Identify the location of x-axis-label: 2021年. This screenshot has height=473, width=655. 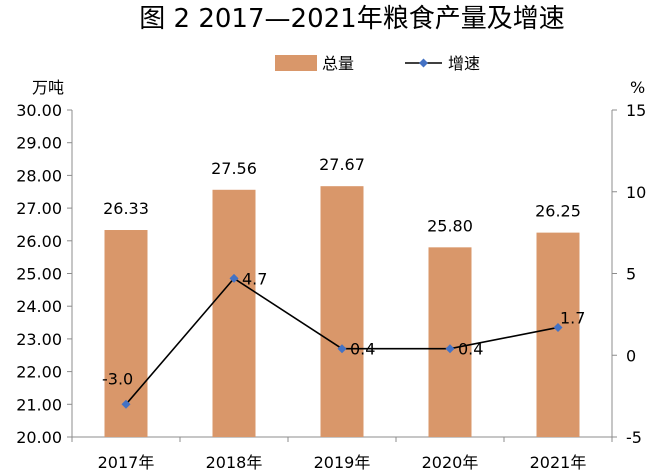
(558, 462).